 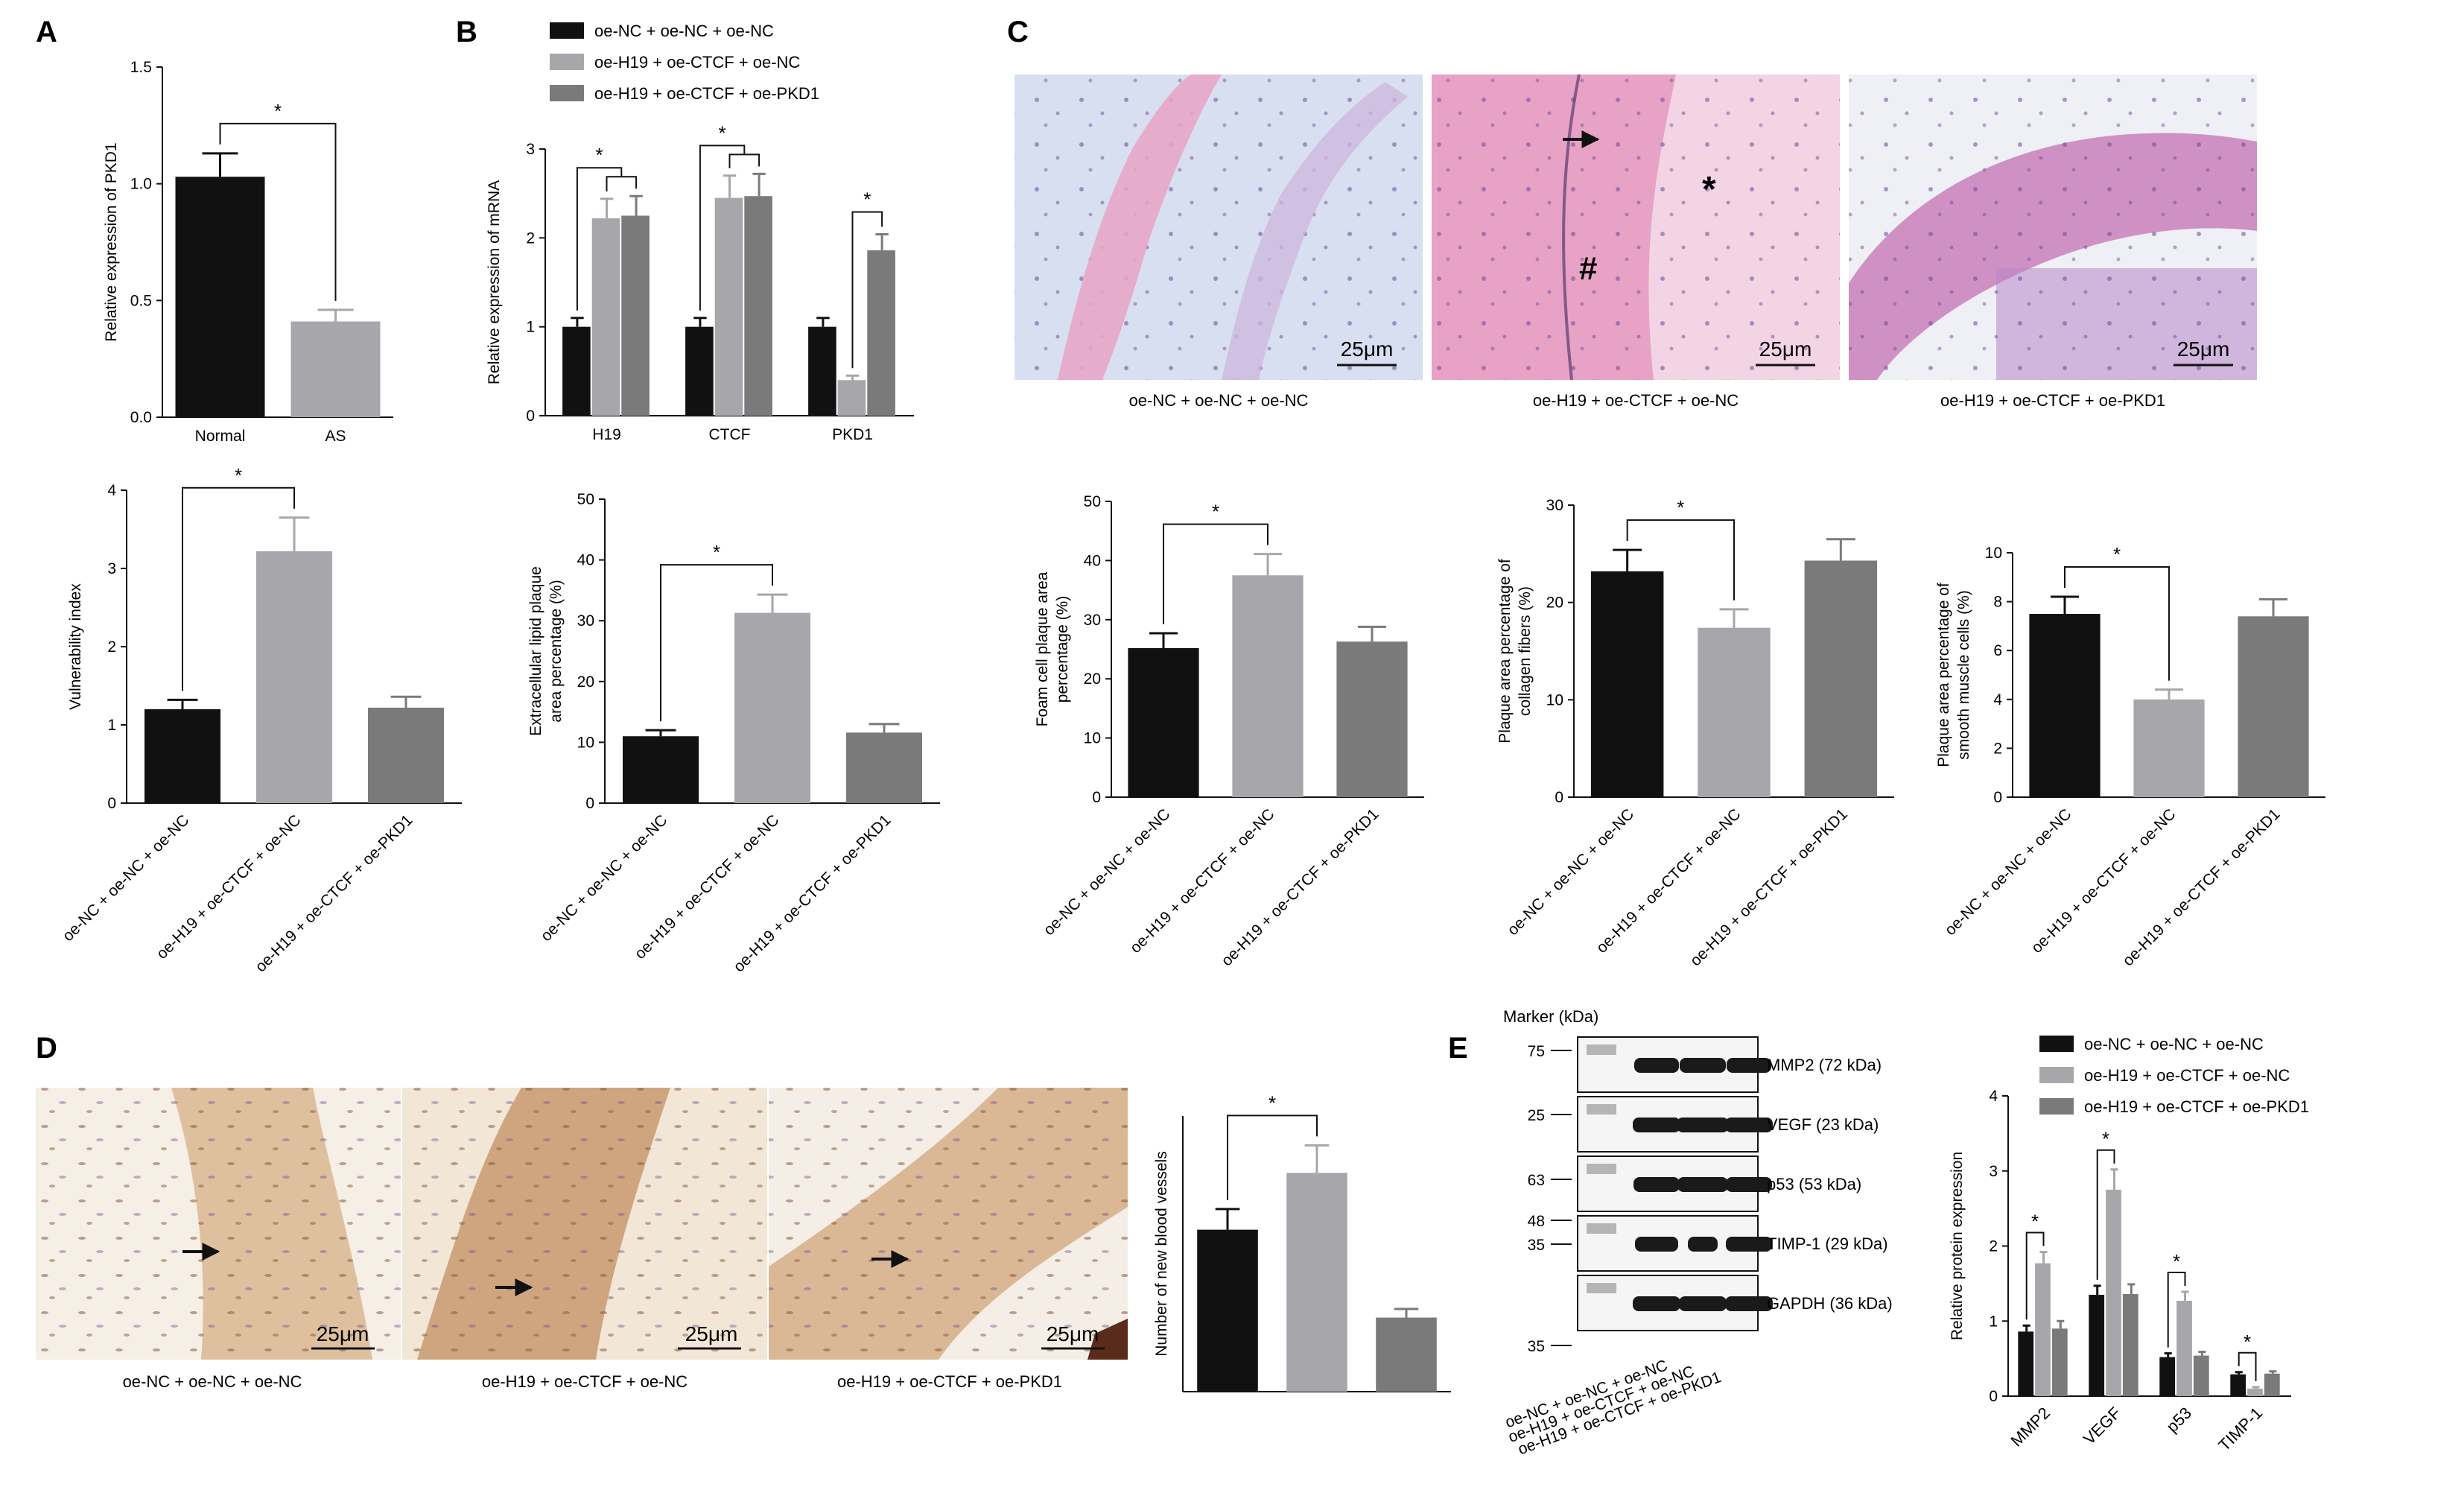 I want to click on he-caption-1: oe-NC + oe-NC + oe-NC, so click(x=1219, y=400).